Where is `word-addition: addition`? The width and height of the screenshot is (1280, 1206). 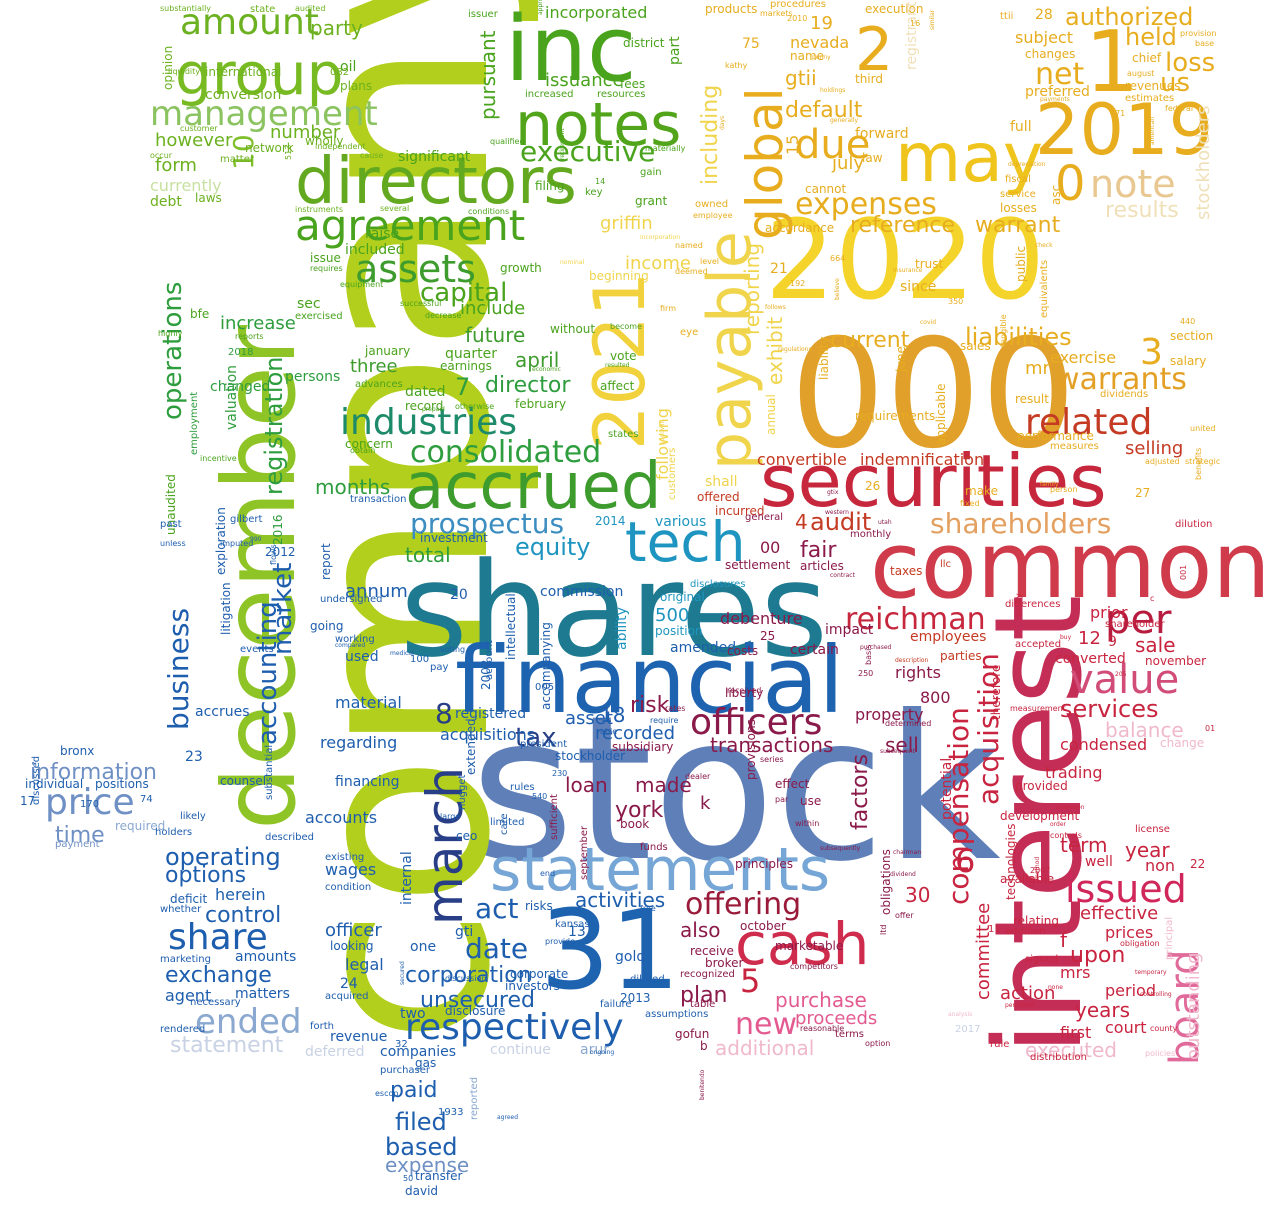 word-addition: addition is located at coordinates (1025, 931).